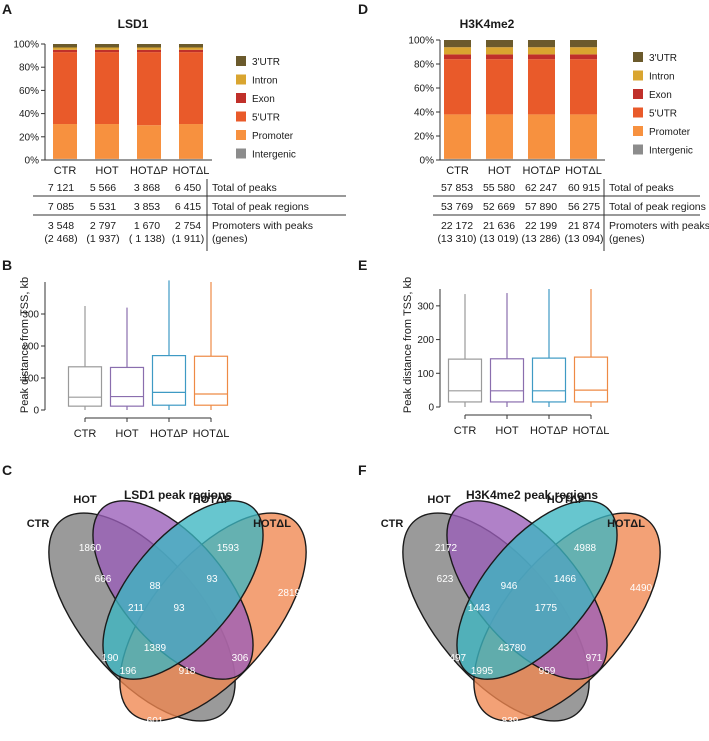 Image resolution: width=709 pixels, height=741 pixels. Describe the element at coordinates (103, 579) in the screenshot. I see `venn-region-ctr-hot: 666` at that location.